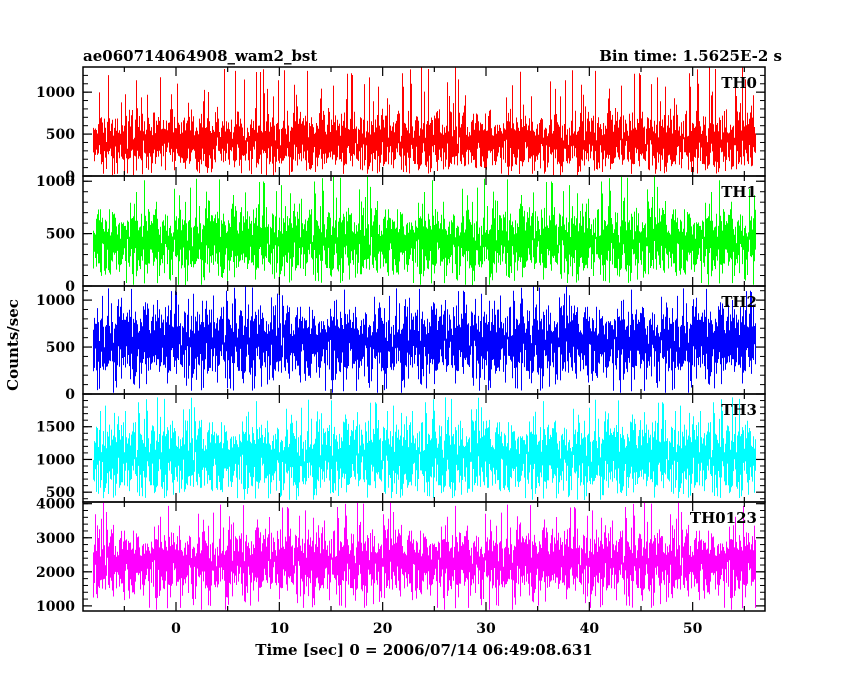 The width and height of the screenshot is (850, 680). Describe the element at coordinates (424, 121) in the screenshot. I see `series-th0-trace` at that location.